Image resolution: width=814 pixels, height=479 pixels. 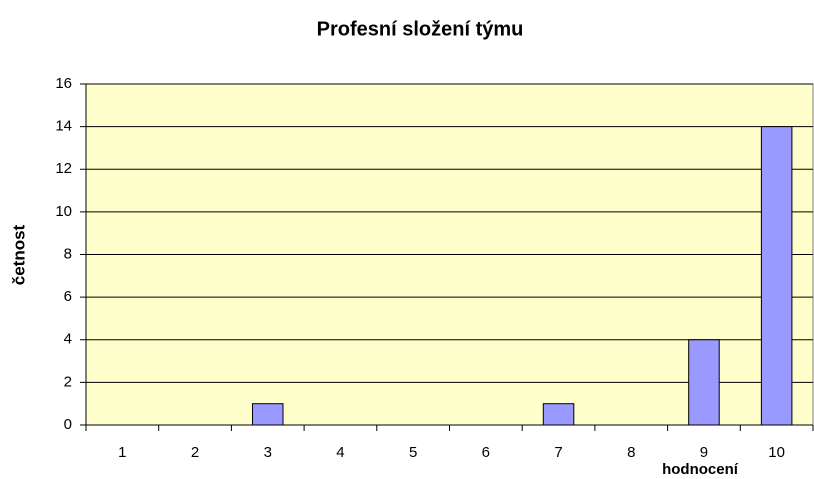 I want to click on x-axis-label: hodnocení, so click(x=700, y=469).